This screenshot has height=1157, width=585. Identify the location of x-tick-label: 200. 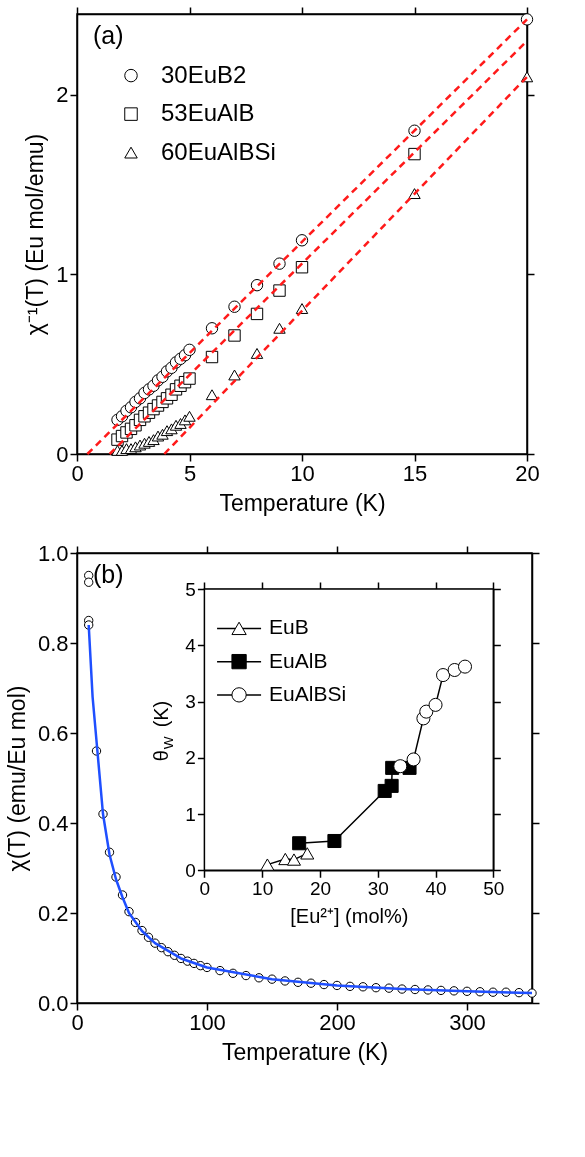
(337, 1022).